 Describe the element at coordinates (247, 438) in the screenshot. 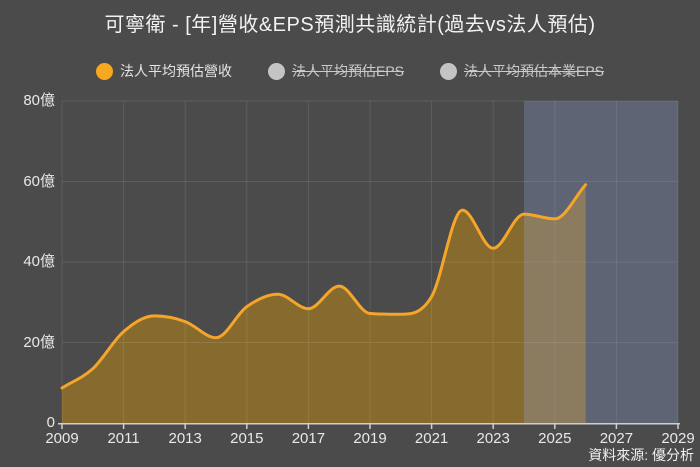

I see `x-tick-label: 2015` at that location.